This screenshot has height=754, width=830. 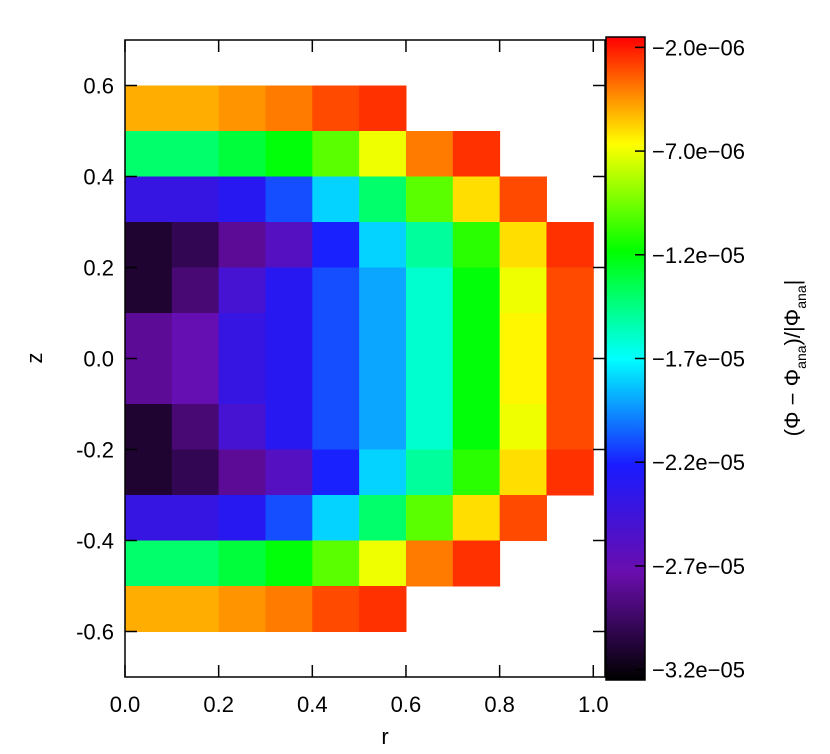 What do you see at coordinates (698, 670) in the screenshot?
I see `colorbar-tick-label: −3.2e−05` at bounding box center [698, 670].